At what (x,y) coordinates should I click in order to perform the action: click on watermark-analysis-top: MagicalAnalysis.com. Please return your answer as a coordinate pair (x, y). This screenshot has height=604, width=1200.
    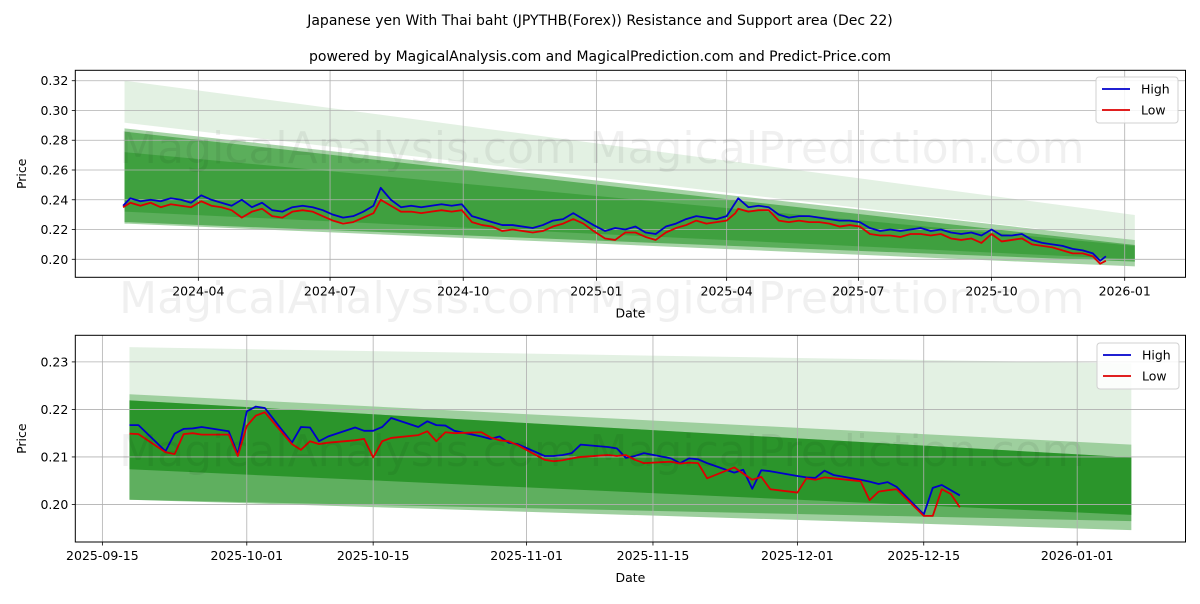
    Looking at the image, I should click on (348, 148).